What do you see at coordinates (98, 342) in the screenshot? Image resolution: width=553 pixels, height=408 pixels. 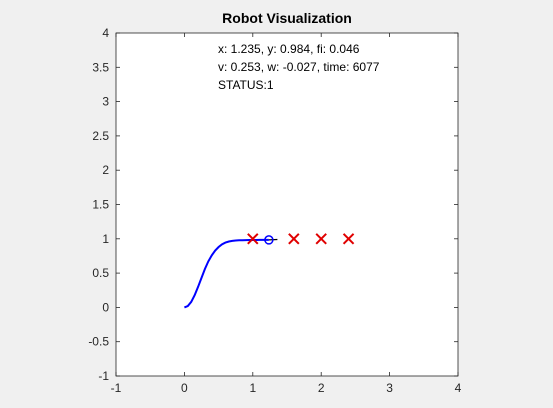 I see `y-tick-label: -0.5` at bounding box center [98, 342].